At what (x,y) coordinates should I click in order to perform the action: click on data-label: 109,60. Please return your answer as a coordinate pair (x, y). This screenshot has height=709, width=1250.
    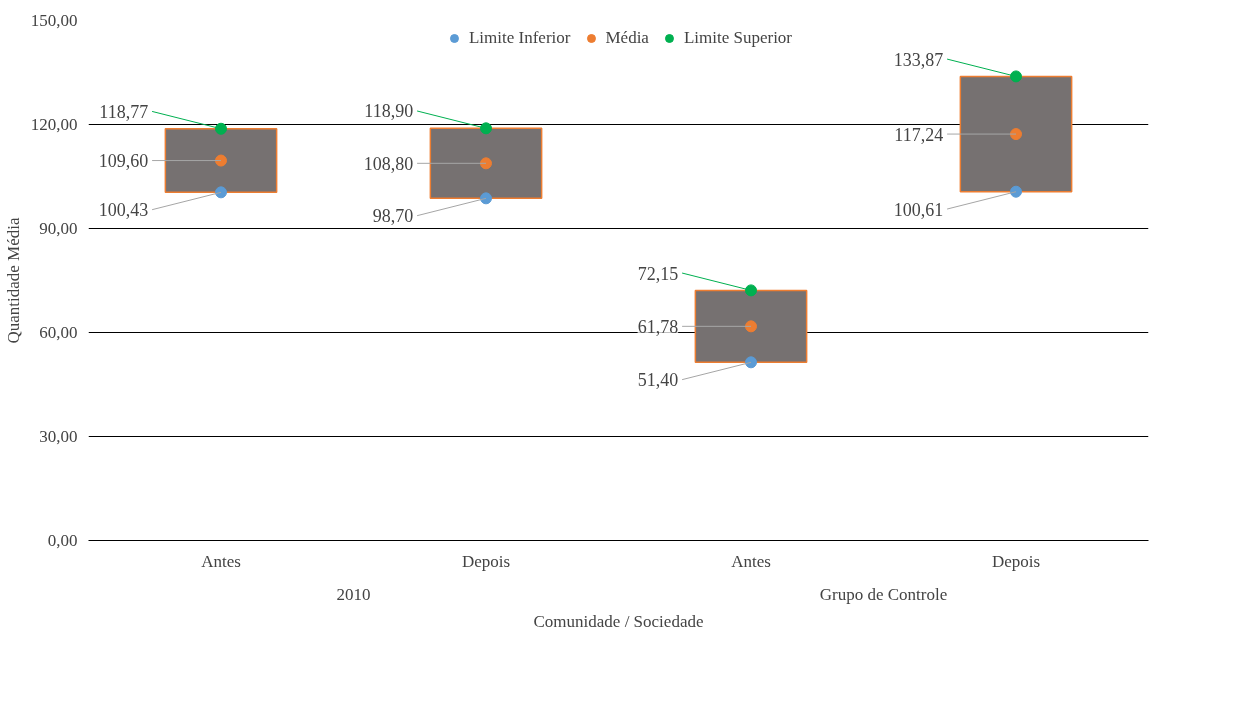
    Looking at the image, I should click on (123, 161).